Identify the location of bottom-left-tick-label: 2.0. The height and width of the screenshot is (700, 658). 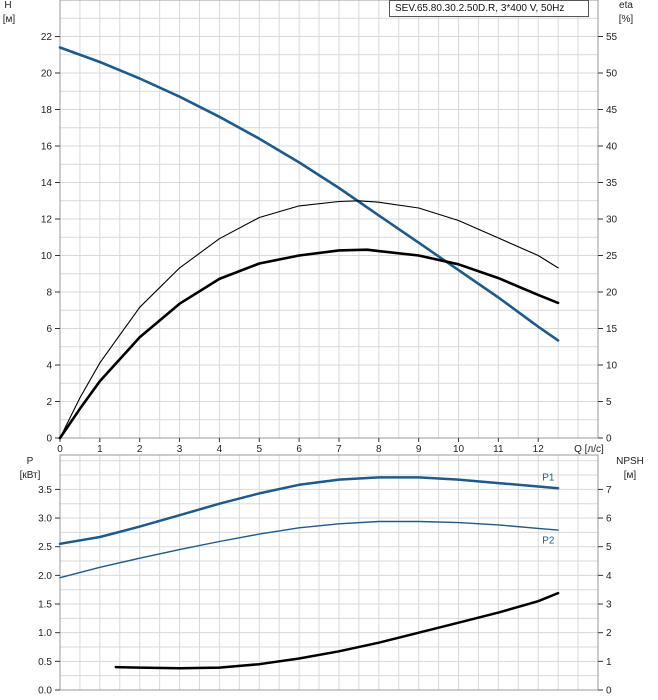
(45, 576).